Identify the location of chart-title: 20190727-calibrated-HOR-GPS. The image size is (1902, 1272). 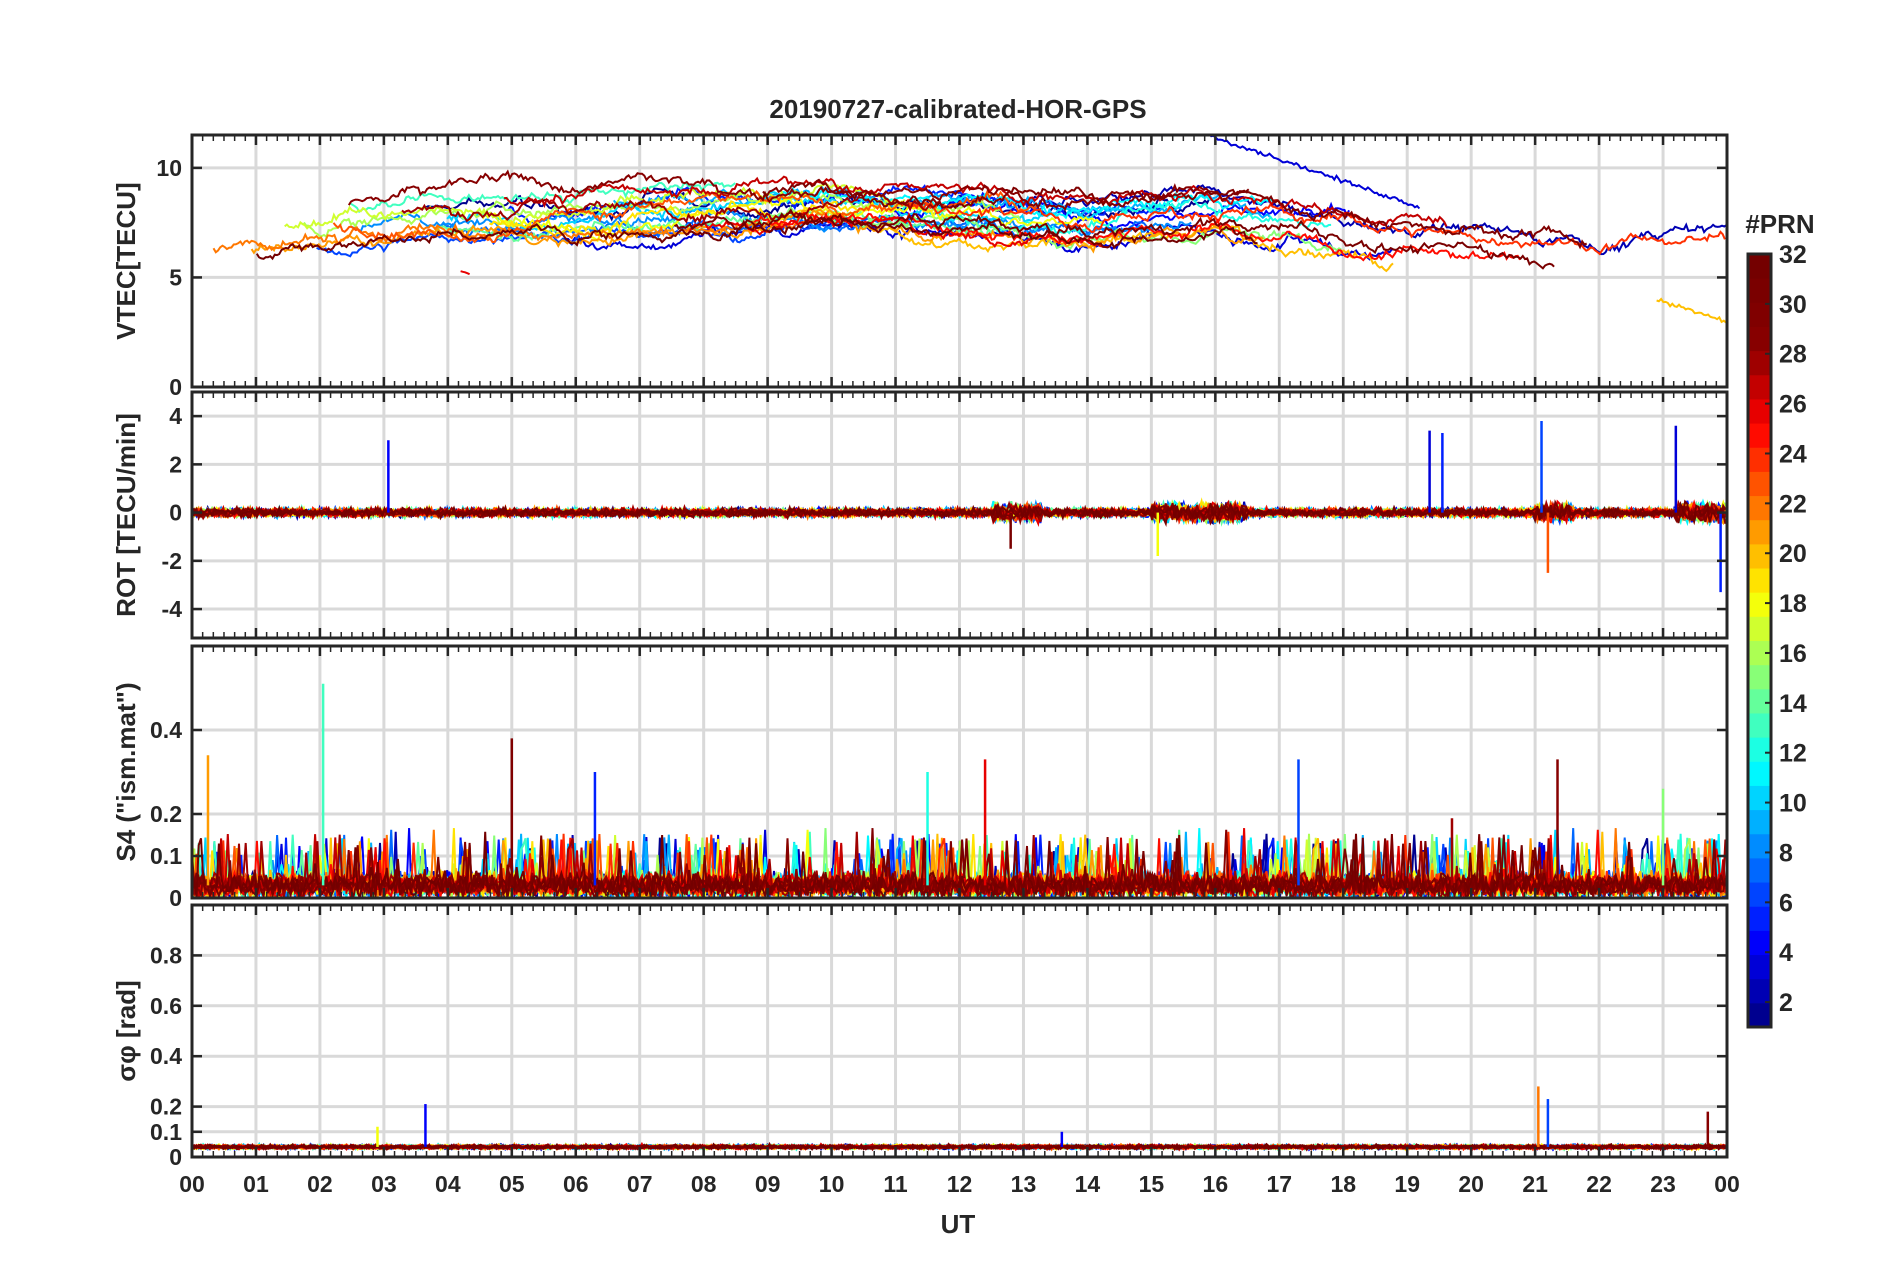
(957, 109).